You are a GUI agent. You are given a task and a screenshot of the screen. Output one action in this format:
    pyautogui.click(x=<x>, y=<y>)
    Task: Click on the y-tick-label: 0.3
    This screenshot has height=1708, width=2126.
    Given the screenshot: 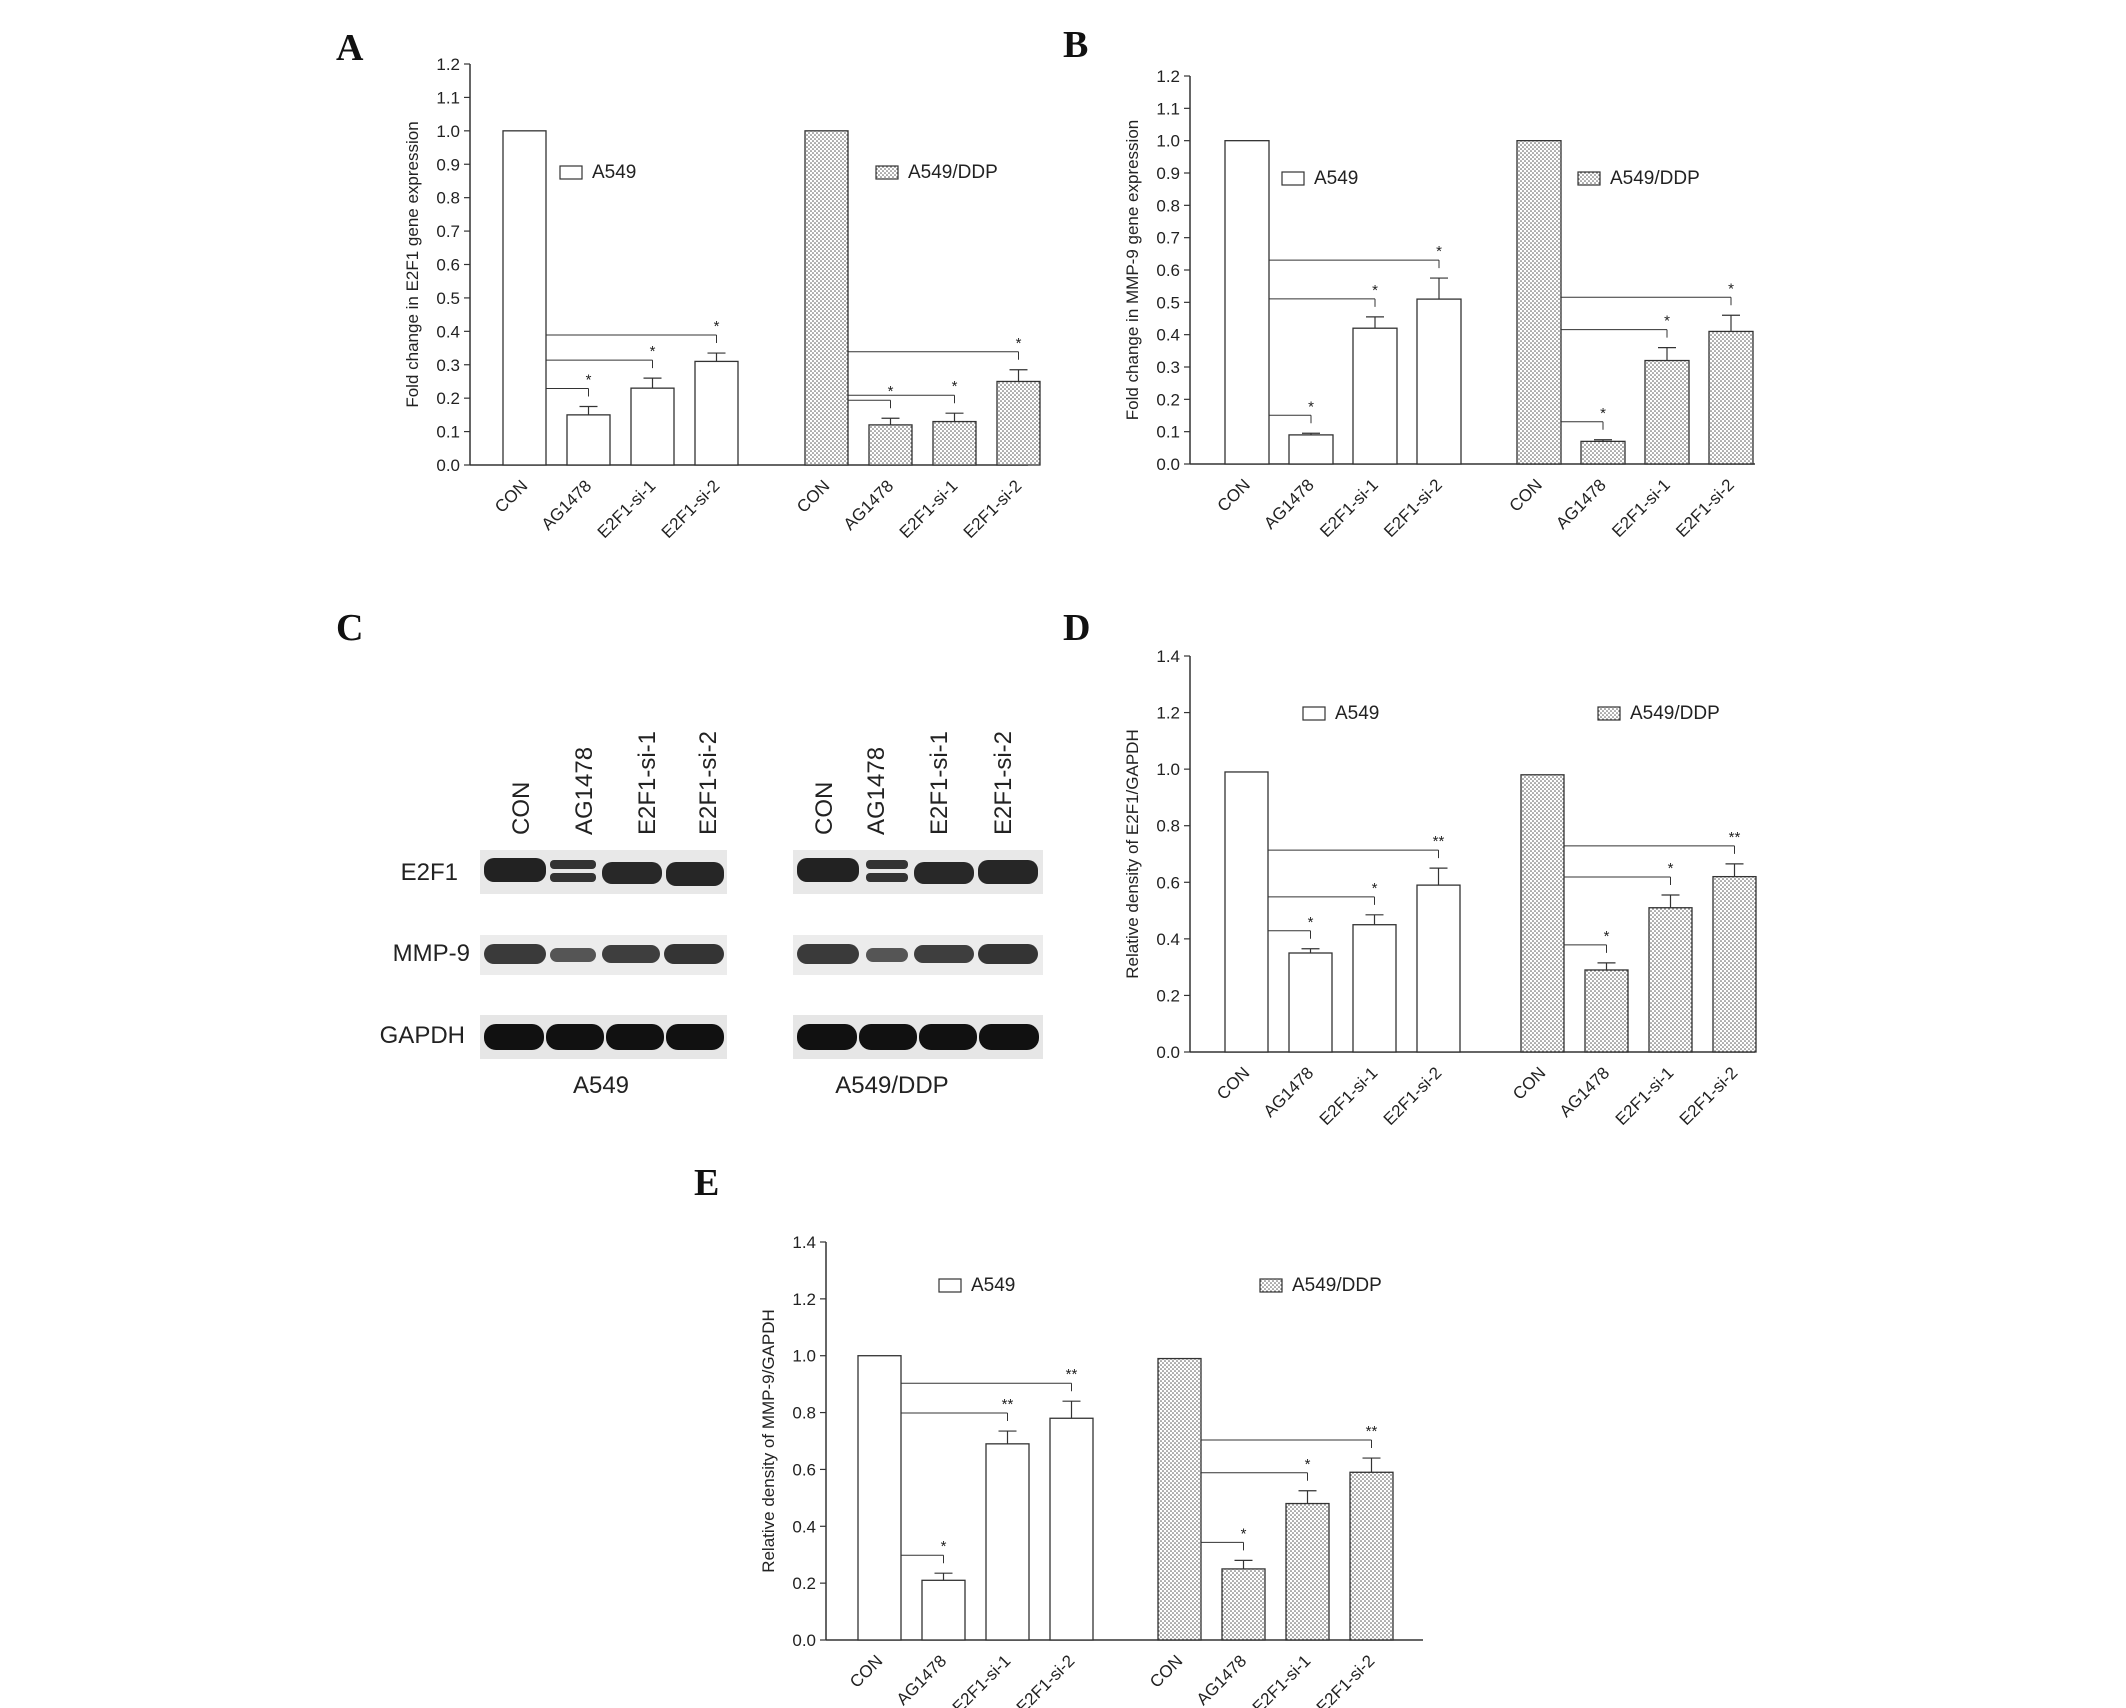 What is the action you would take?
    pyautogui.click(x=448, y=365)
    